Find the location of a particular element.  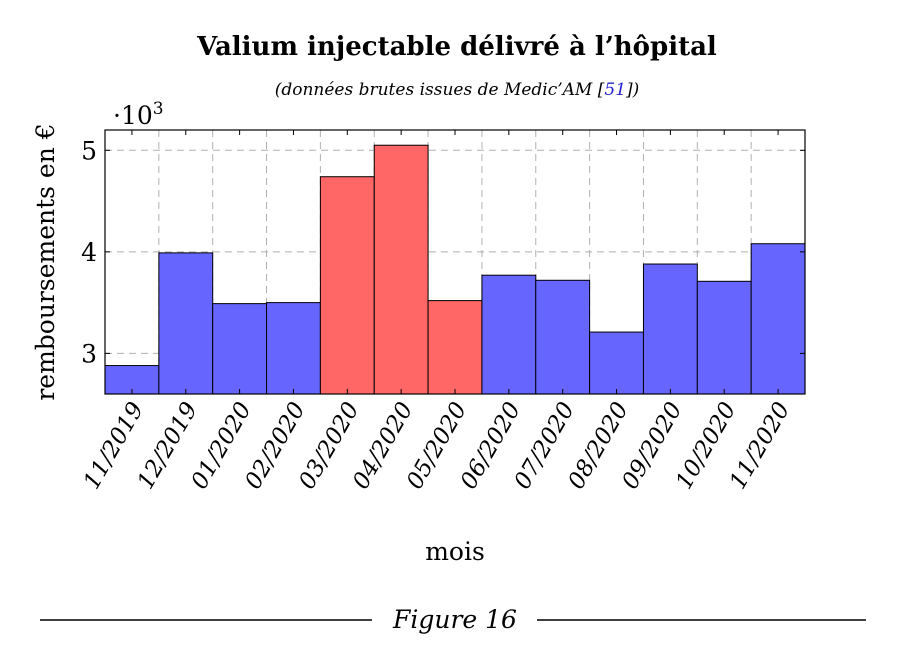

chart-subtitle: (données brutes issues de Medic’AM [51]) is located at coordinates (457, 90).